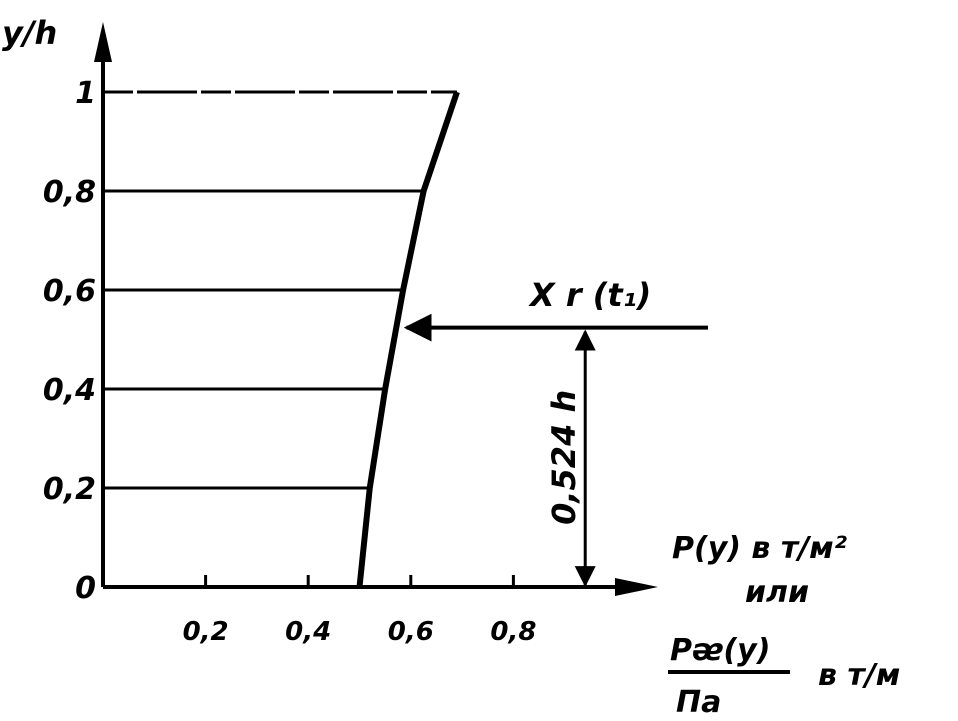 The height and width of the screenshot is (721, 958). I want to click on y-ticks: 0 0,2 0,4 0,6 0,8 1, so click(69, 341).